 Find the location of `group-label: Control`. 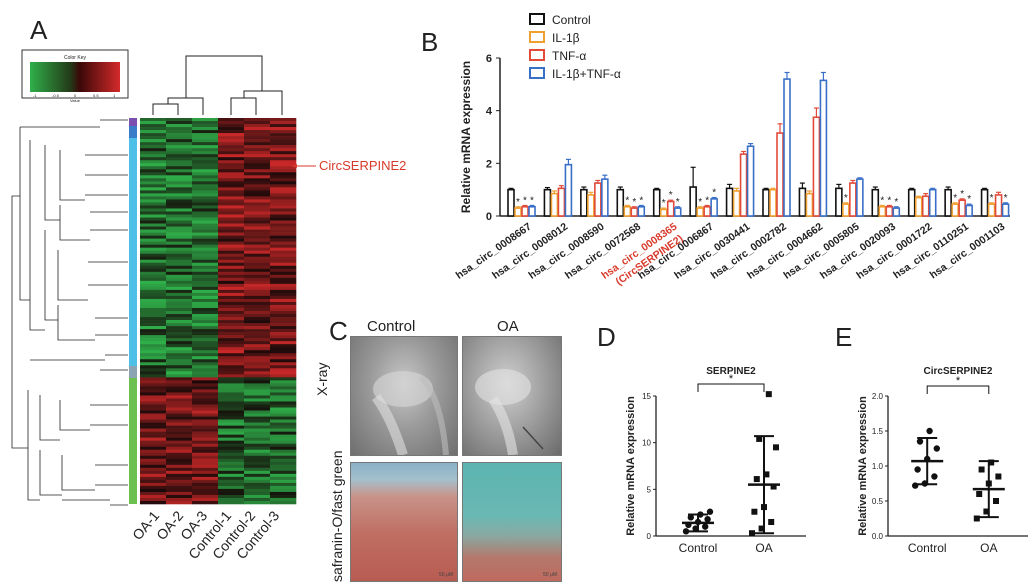

group-label: Control is located at coordinates (698, 548).